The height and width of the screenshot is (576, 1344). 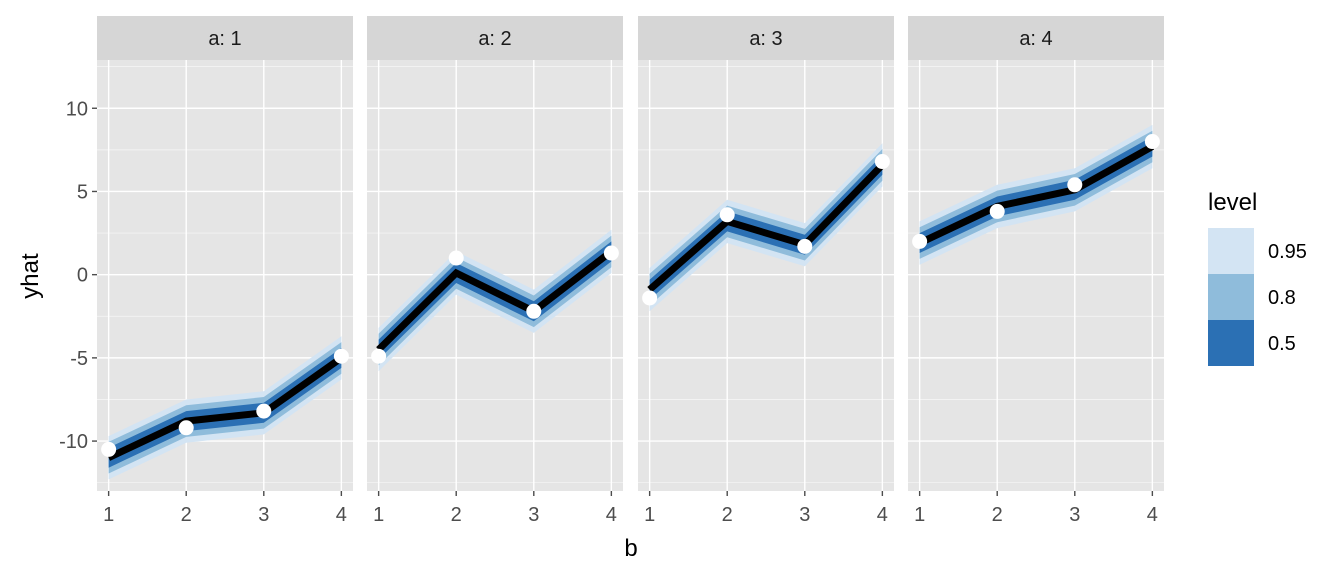 I want to click on facet-strip-label: a: 3, so click(x=765, y=39).